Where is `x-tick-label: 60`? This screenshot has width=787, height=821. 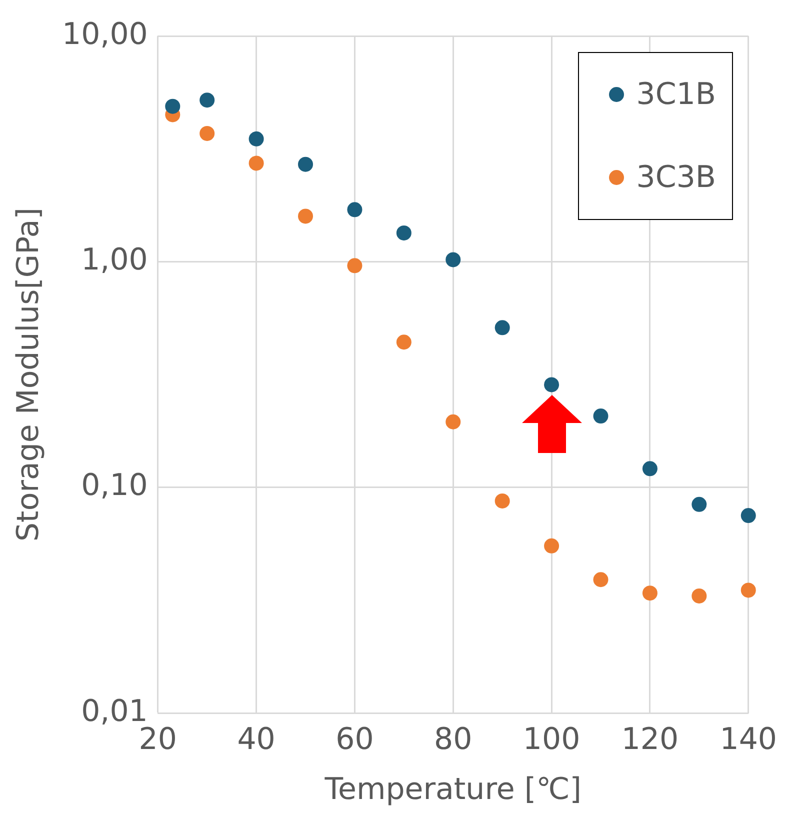 x-tick-label: 60 is located at coordinates (355, 739).